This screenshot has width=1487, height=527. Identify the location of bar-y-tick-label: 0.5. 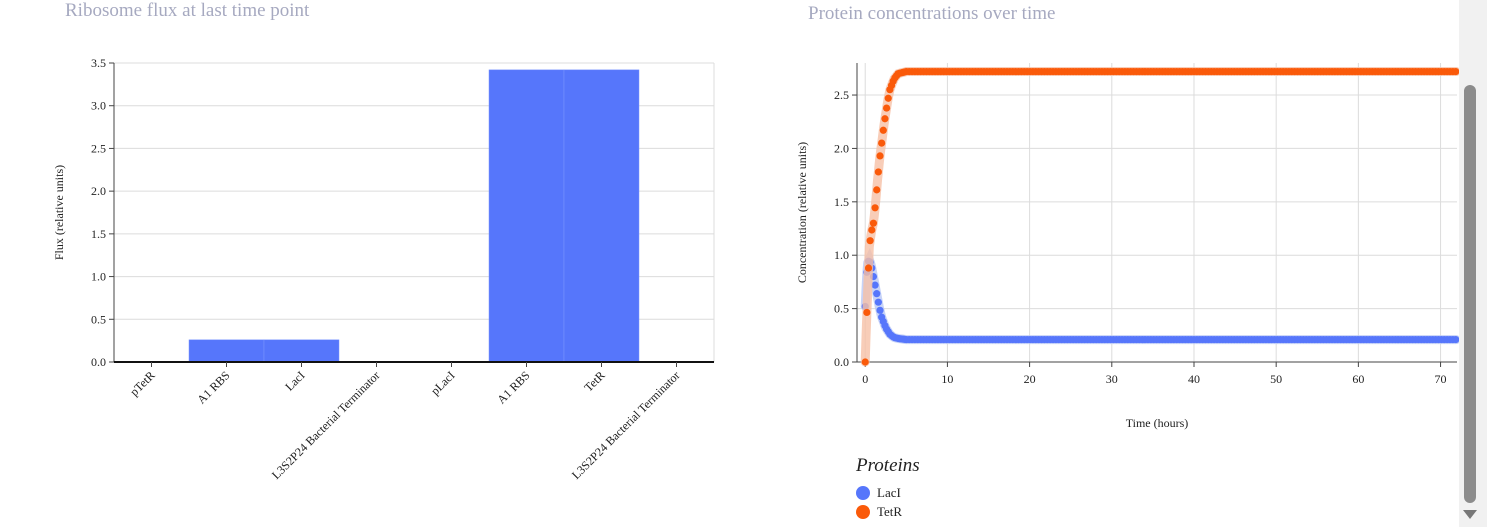
(98, 319).